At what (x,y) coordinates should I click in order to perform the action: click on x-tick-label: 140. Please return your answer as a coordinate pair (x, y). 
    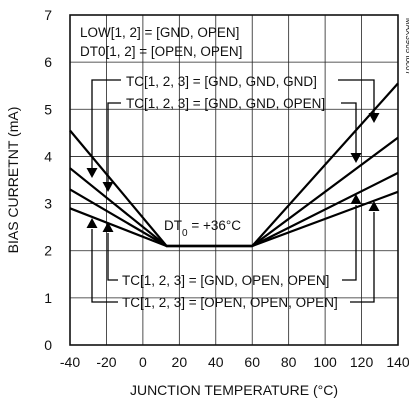
    Looking at the image, I should click on (397, 362).